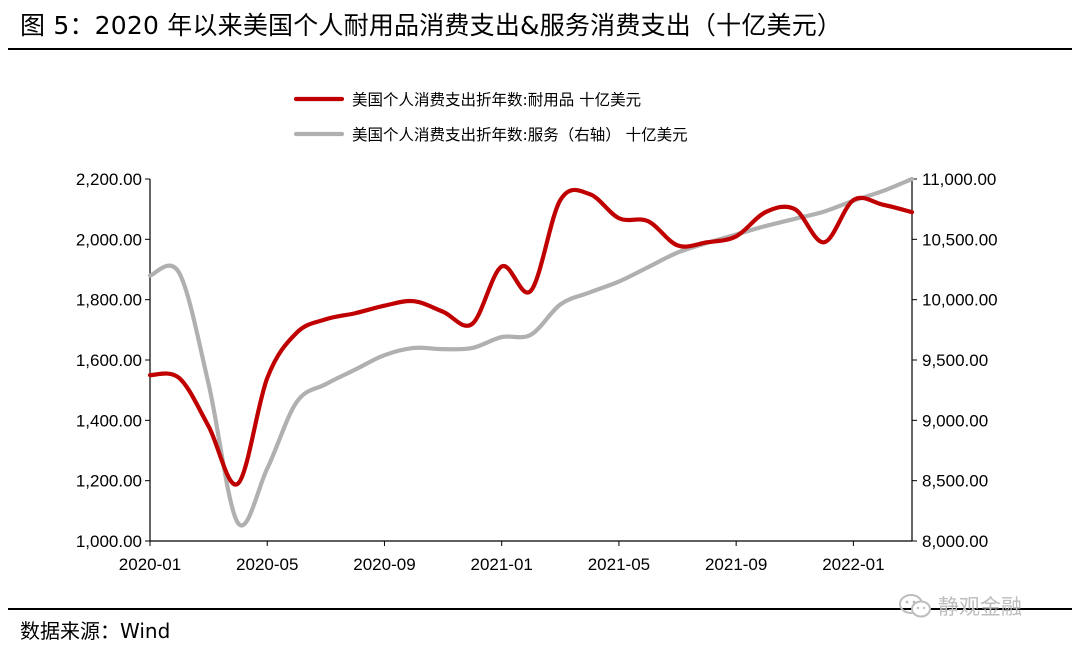 The width and height of the screenshot is (1080, 653). I want to click on left-tick-label: 2,200.00, so click(109, 179).